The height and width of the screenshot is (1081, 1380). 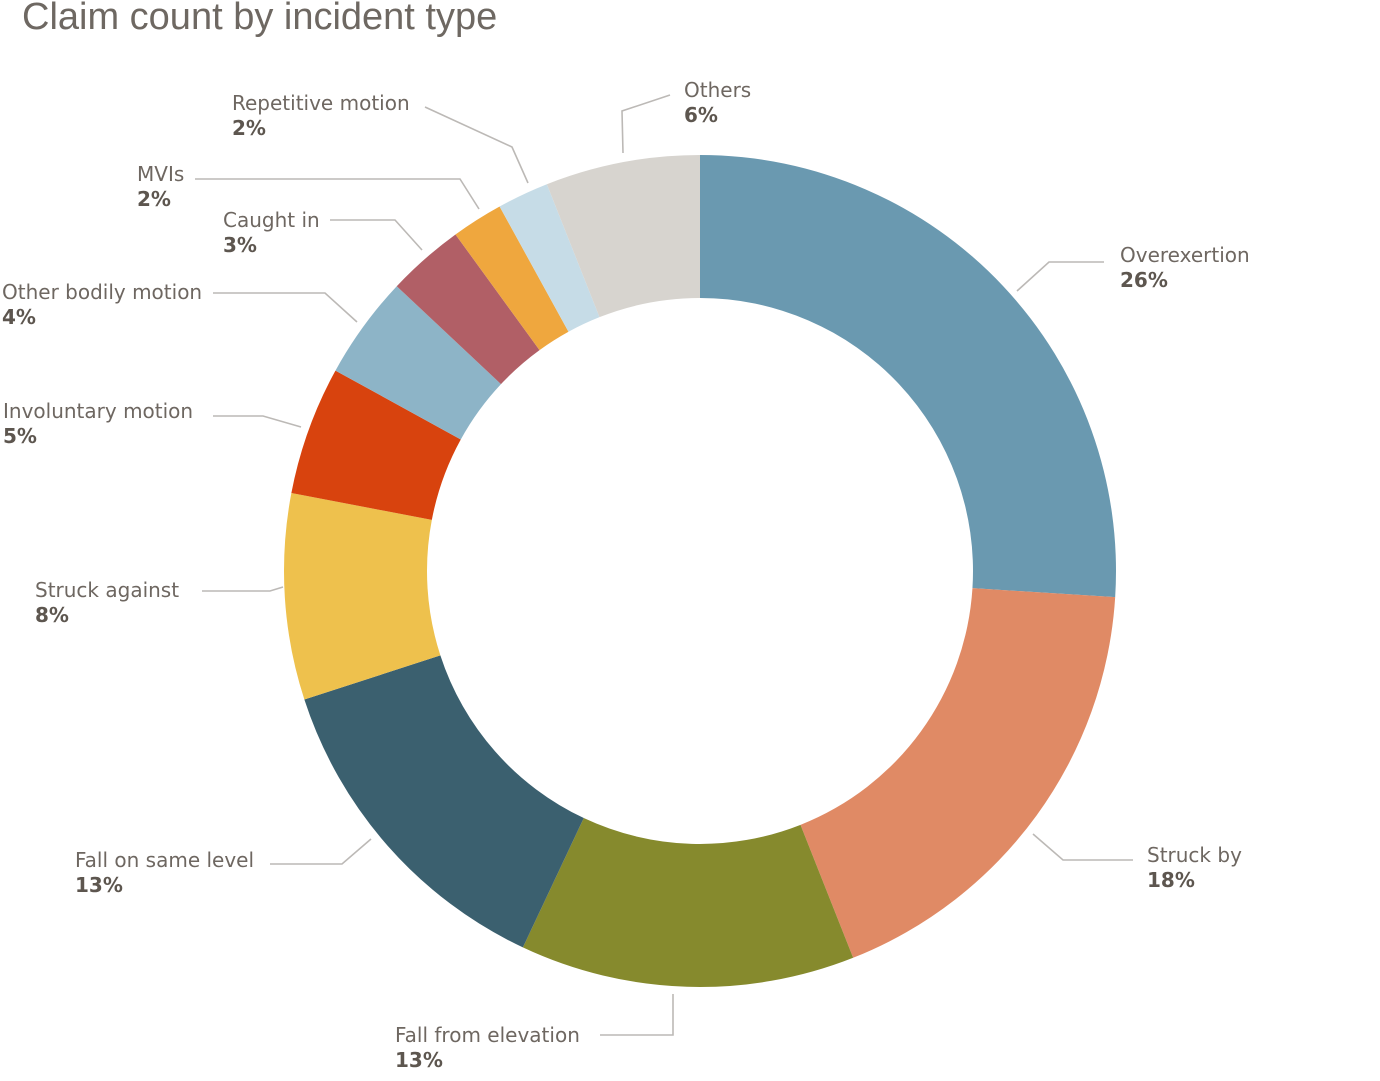 I want to click on slice-label-others: Others 6%, so click(x=717, y=103).